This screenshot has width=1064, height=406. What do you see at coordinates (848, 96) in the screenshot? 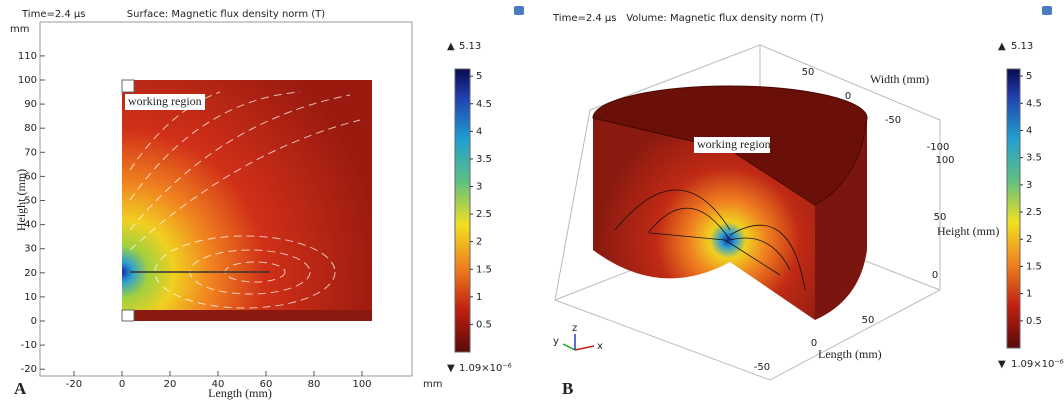
I see `width-tick-label: 0` at bounding box center [848, 96].